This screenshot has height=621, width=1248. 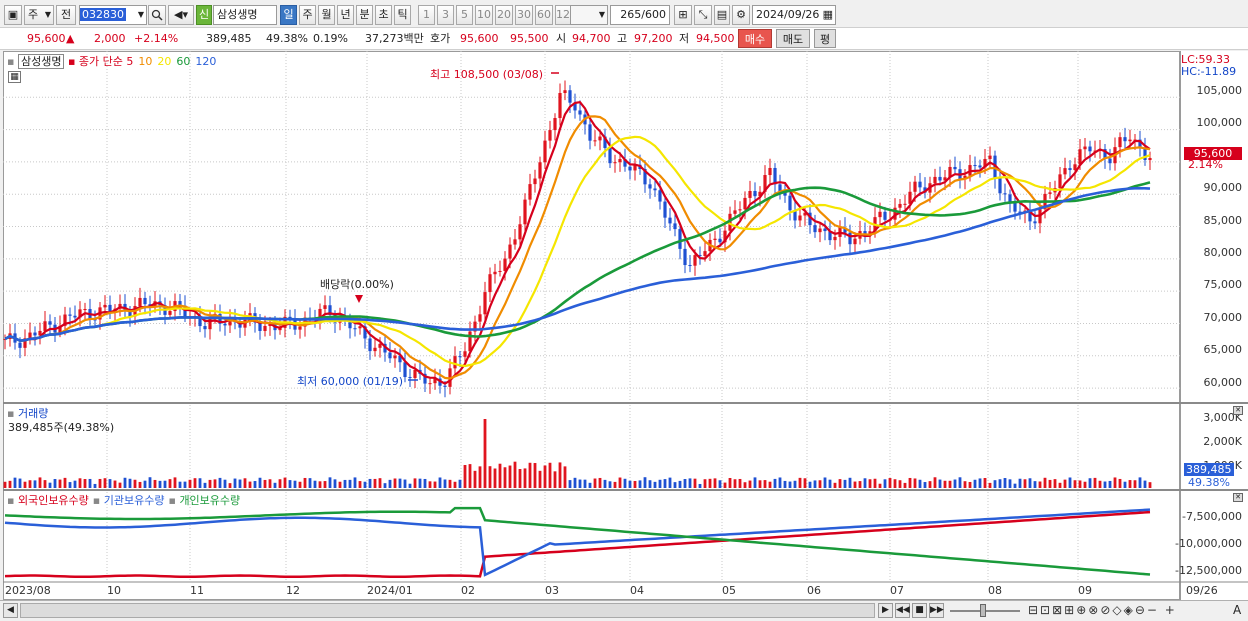 What do you see at coordinates (288, 15) in the screenshot?
I see `period-tab: 일` at bounding box center [288, 15].